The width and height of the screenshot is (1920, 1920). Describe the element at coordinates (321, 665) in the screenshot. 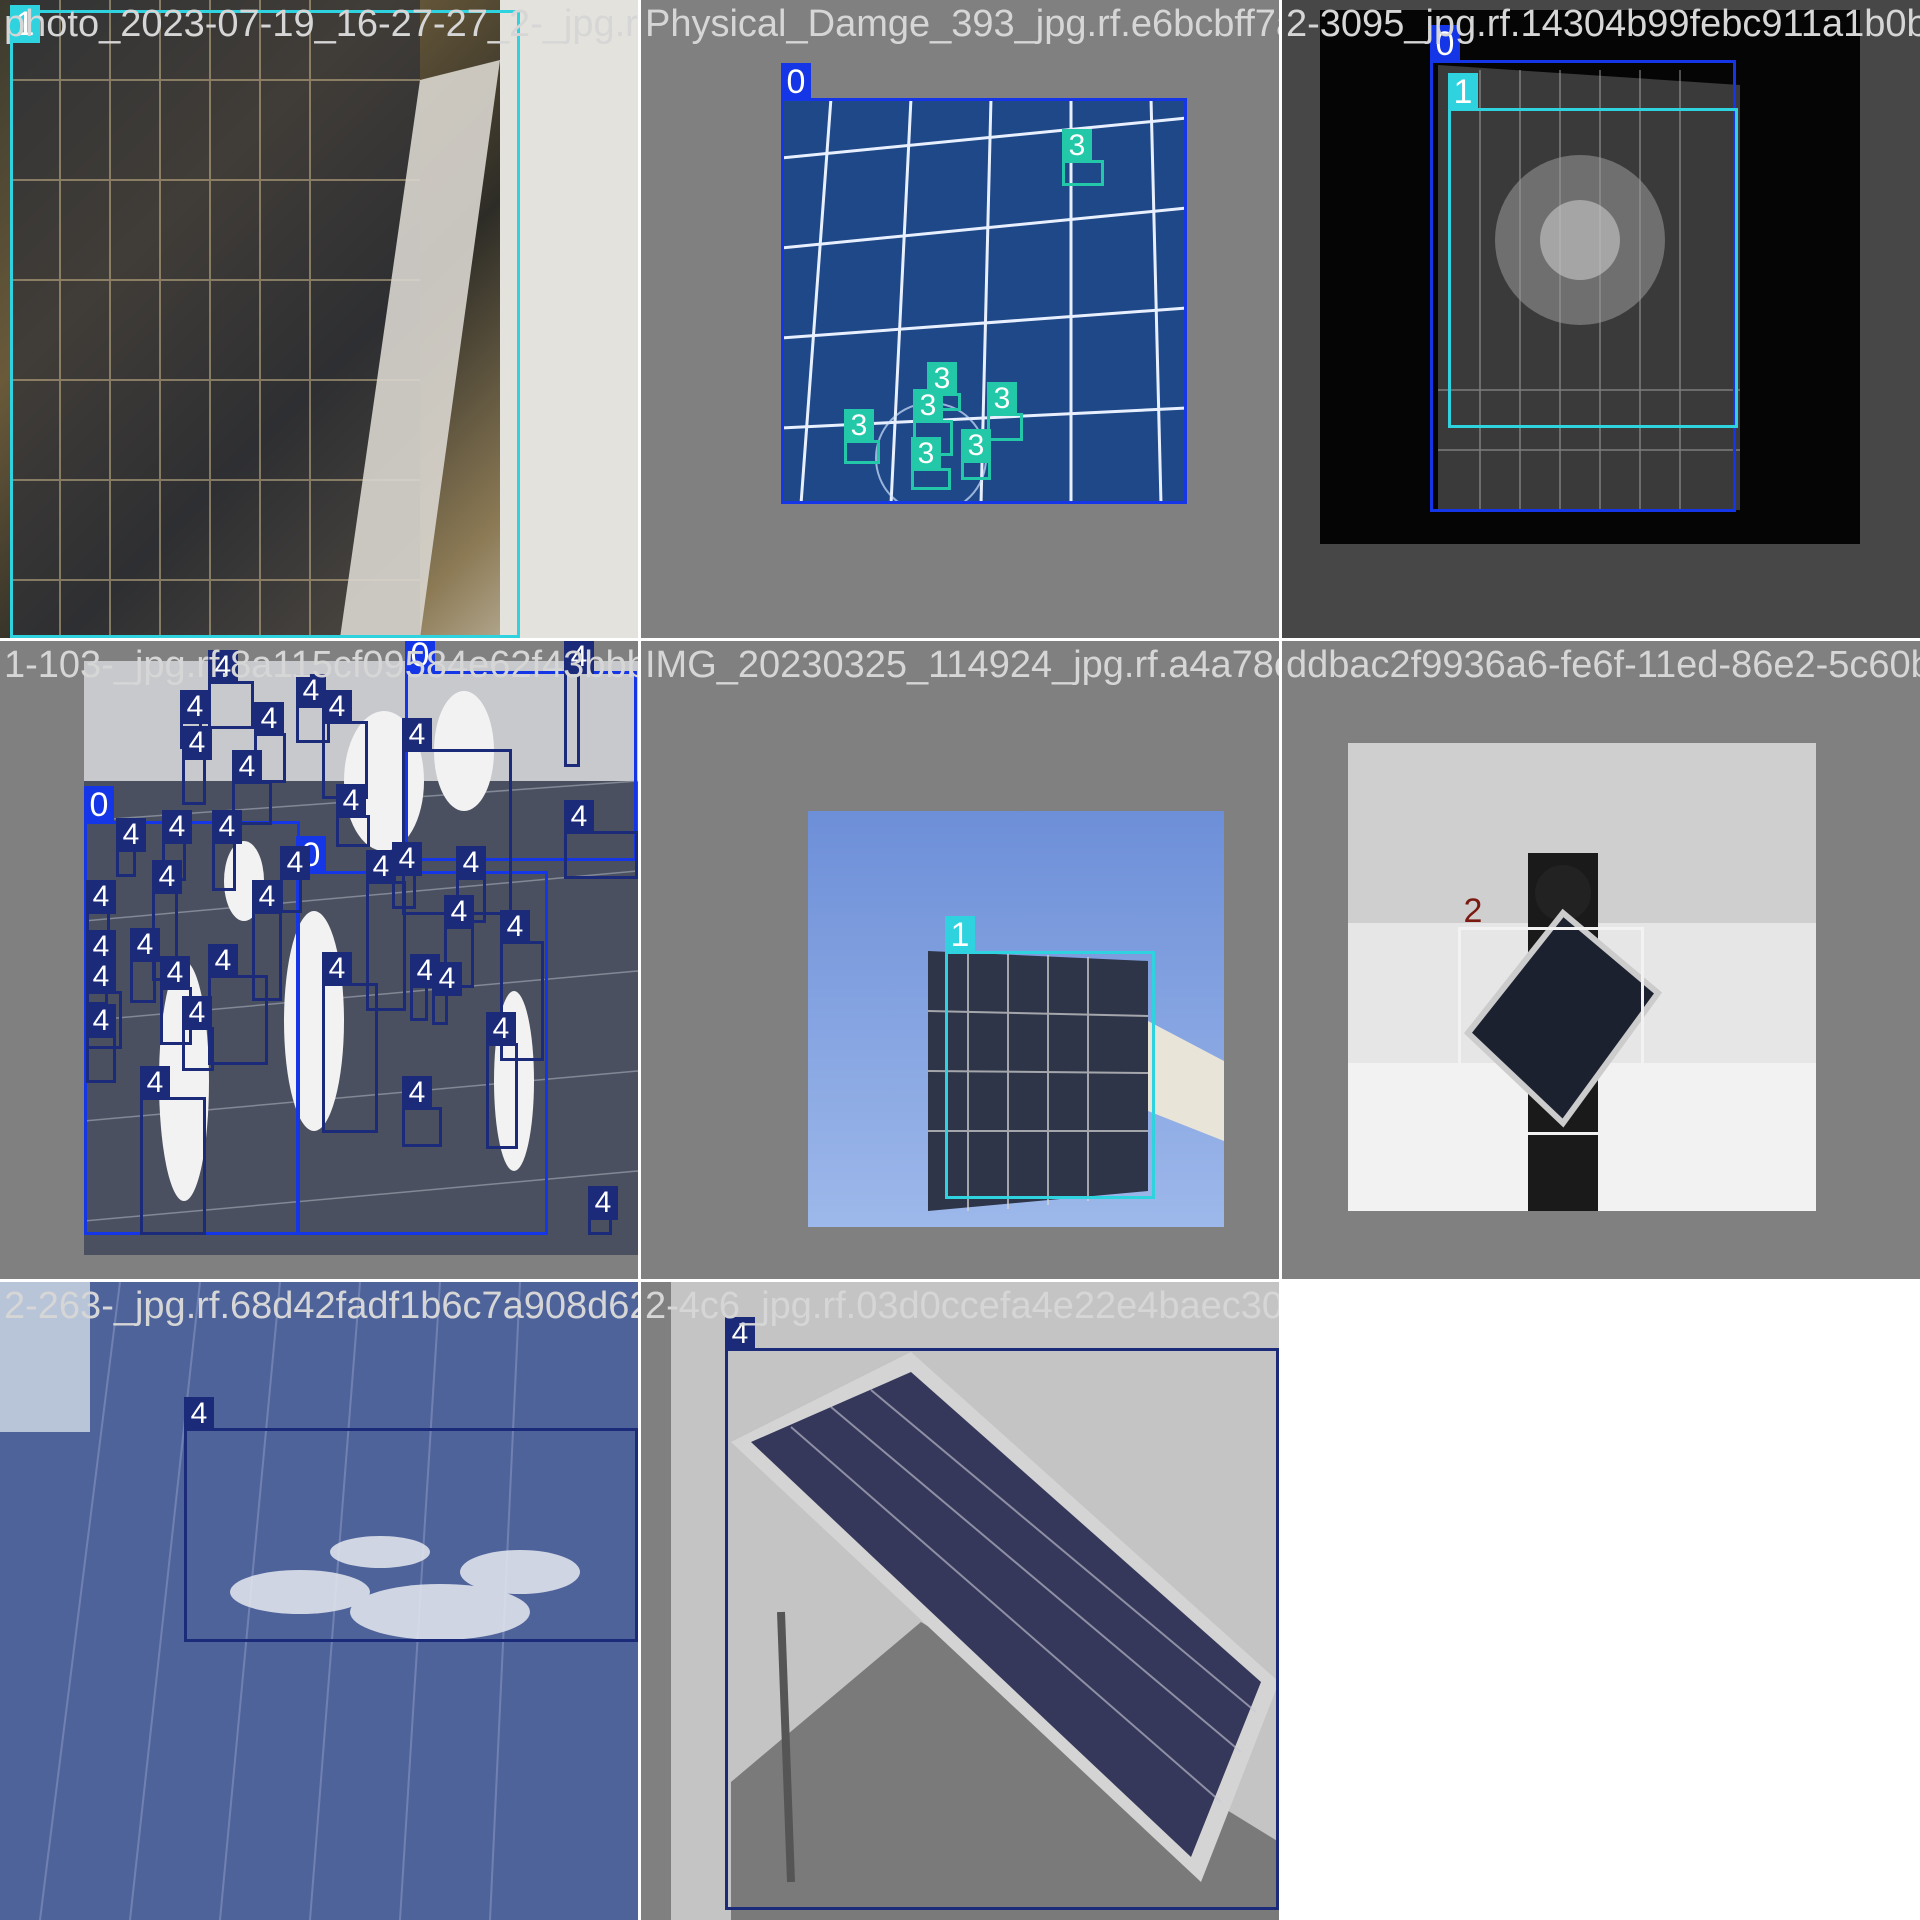

I see `tile-4-filename: 1-103-_jpg.rf.8a115cf09584e62f43bbbb49` at that location.